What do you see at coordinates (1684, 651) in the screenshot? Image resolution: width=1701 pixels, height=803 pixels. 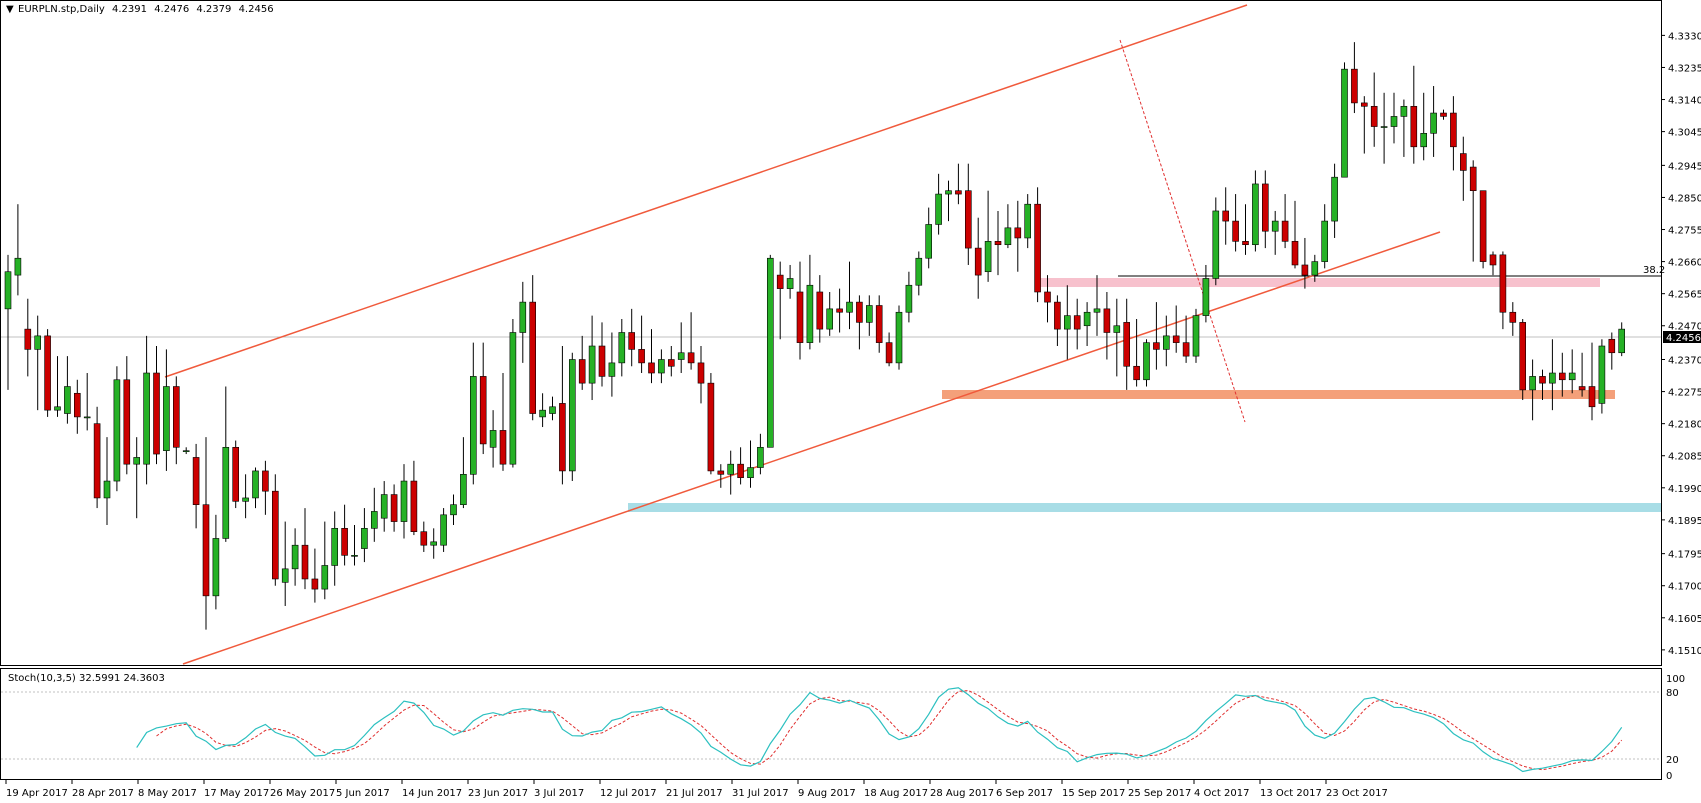 I see `price-tick-label: 4.1510` at bounding box center [1684, 651].